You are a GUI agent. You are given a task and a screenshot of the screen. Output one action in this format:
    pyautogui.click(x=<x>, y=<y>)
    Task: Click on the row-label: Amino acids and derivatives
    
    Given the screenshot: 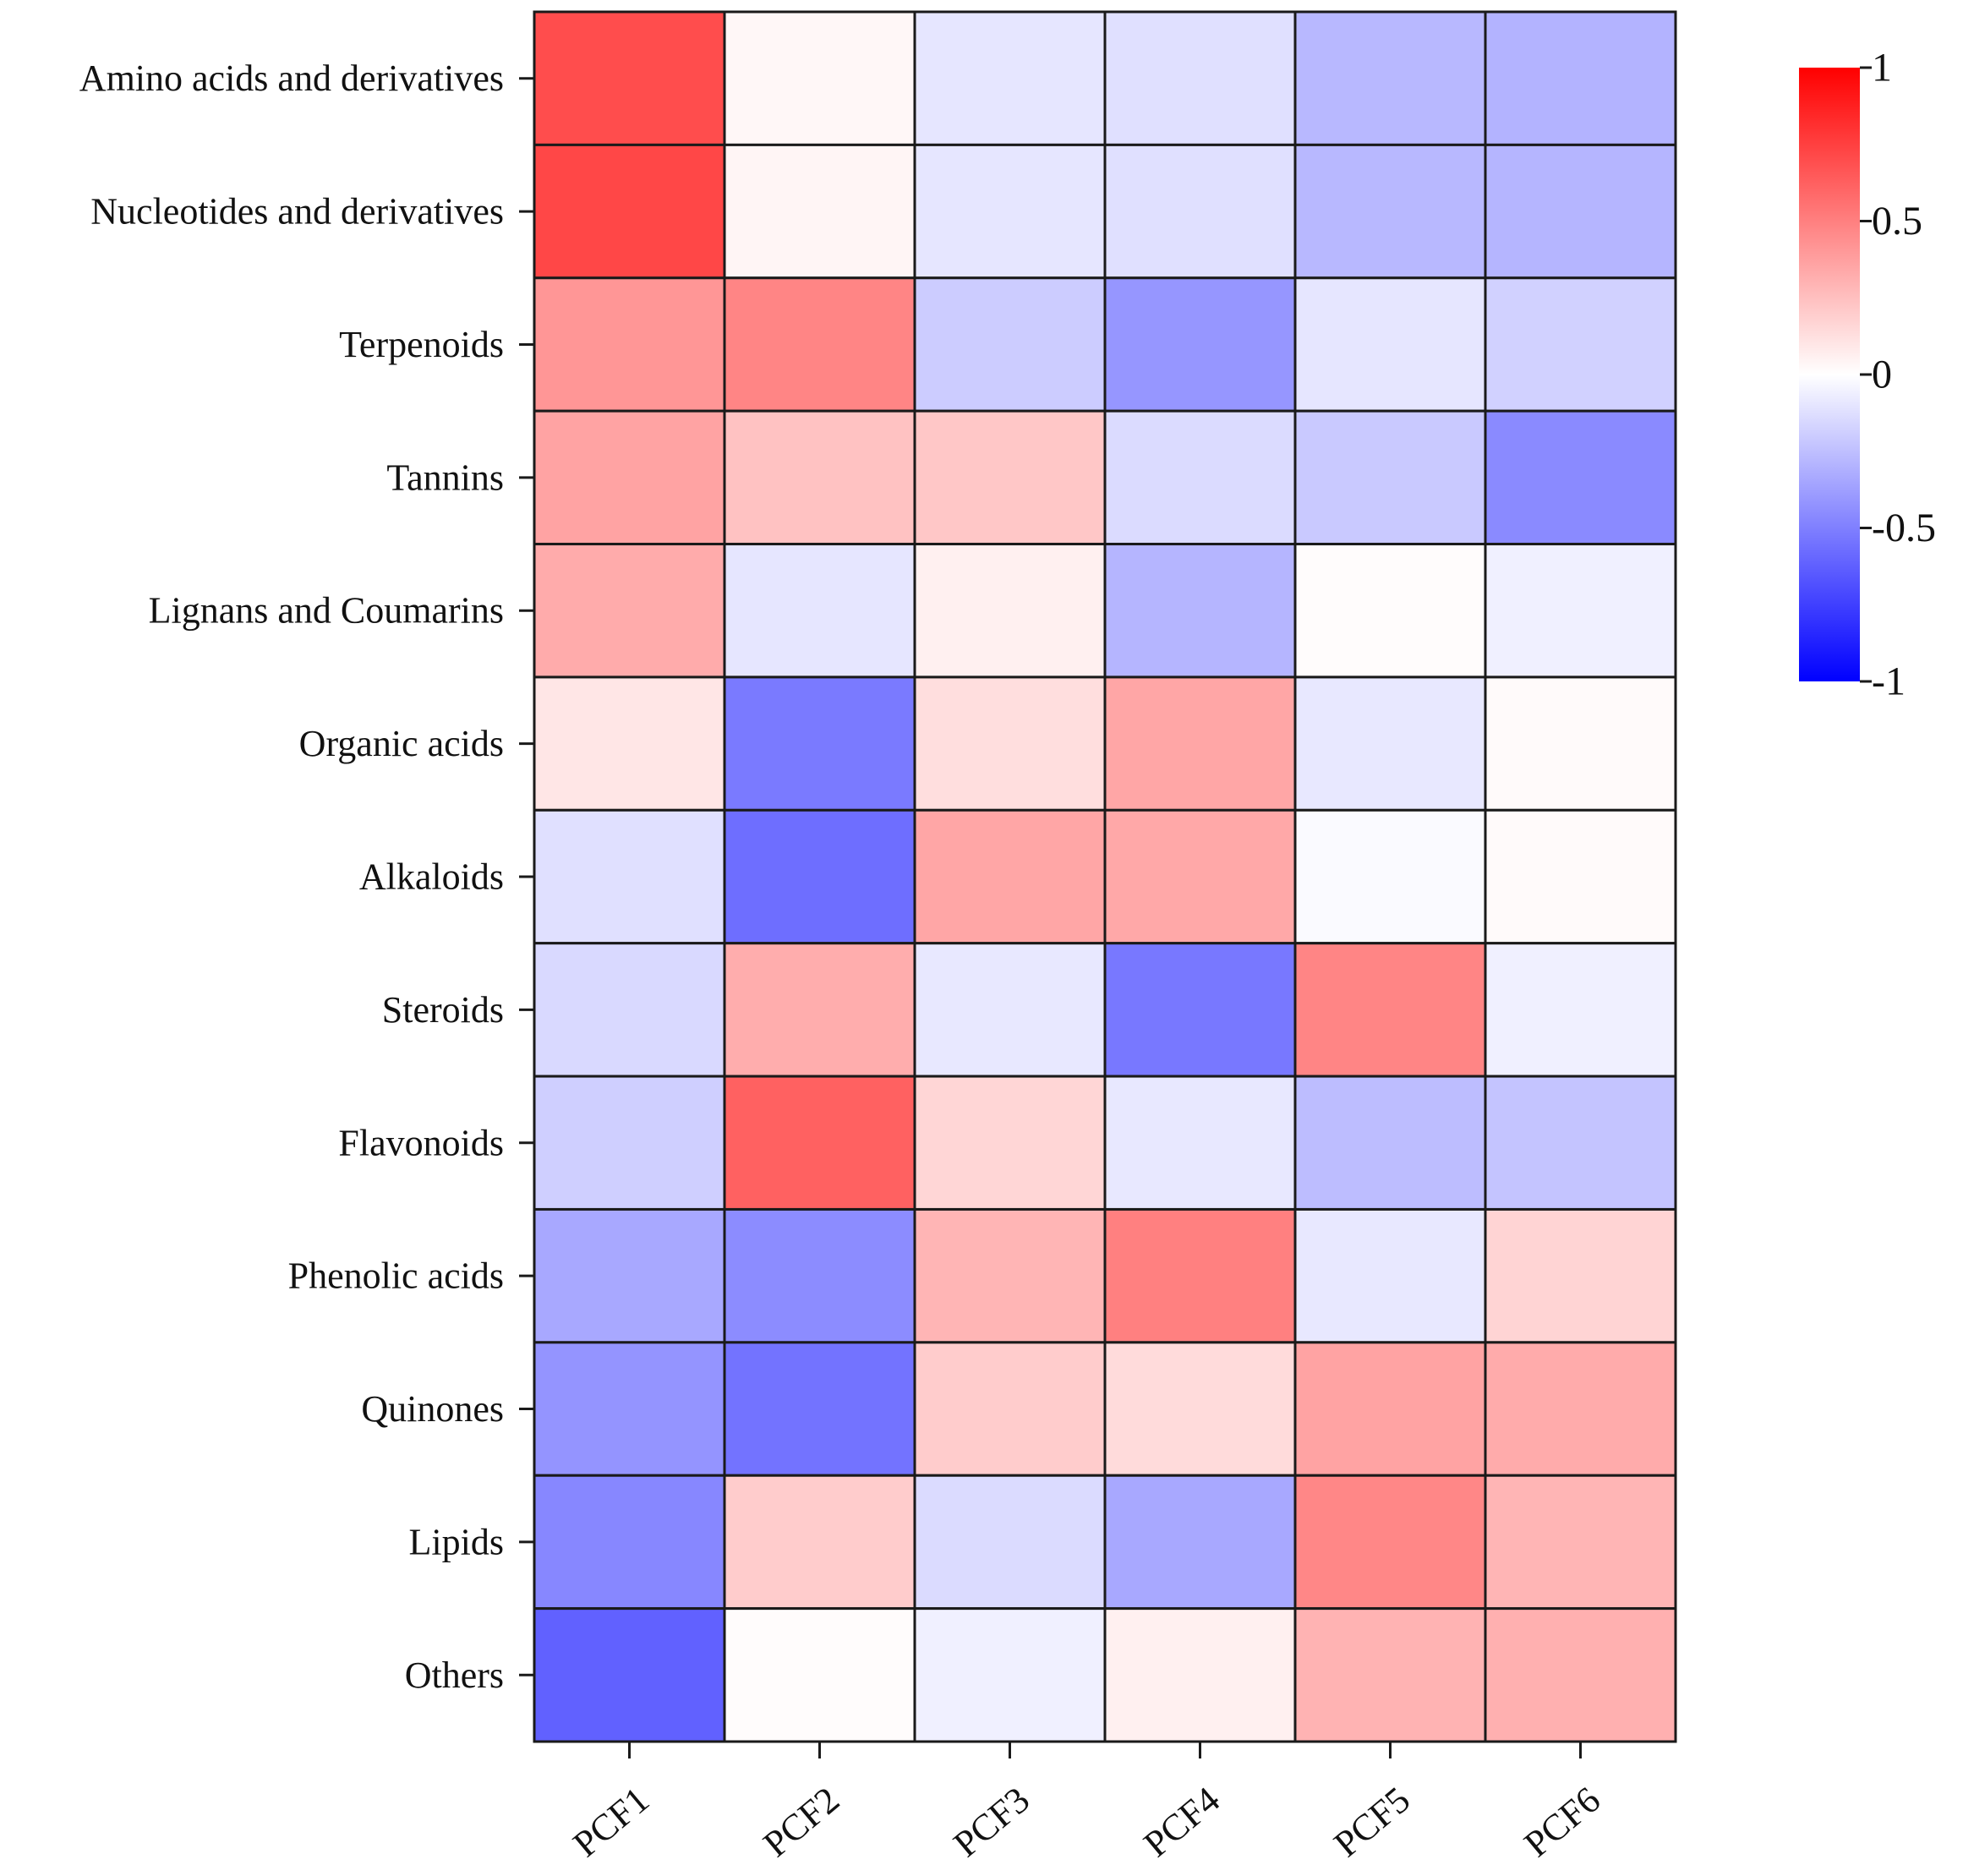 What is the action you would take?
    pyautogui.click(x=291, y=78)
    